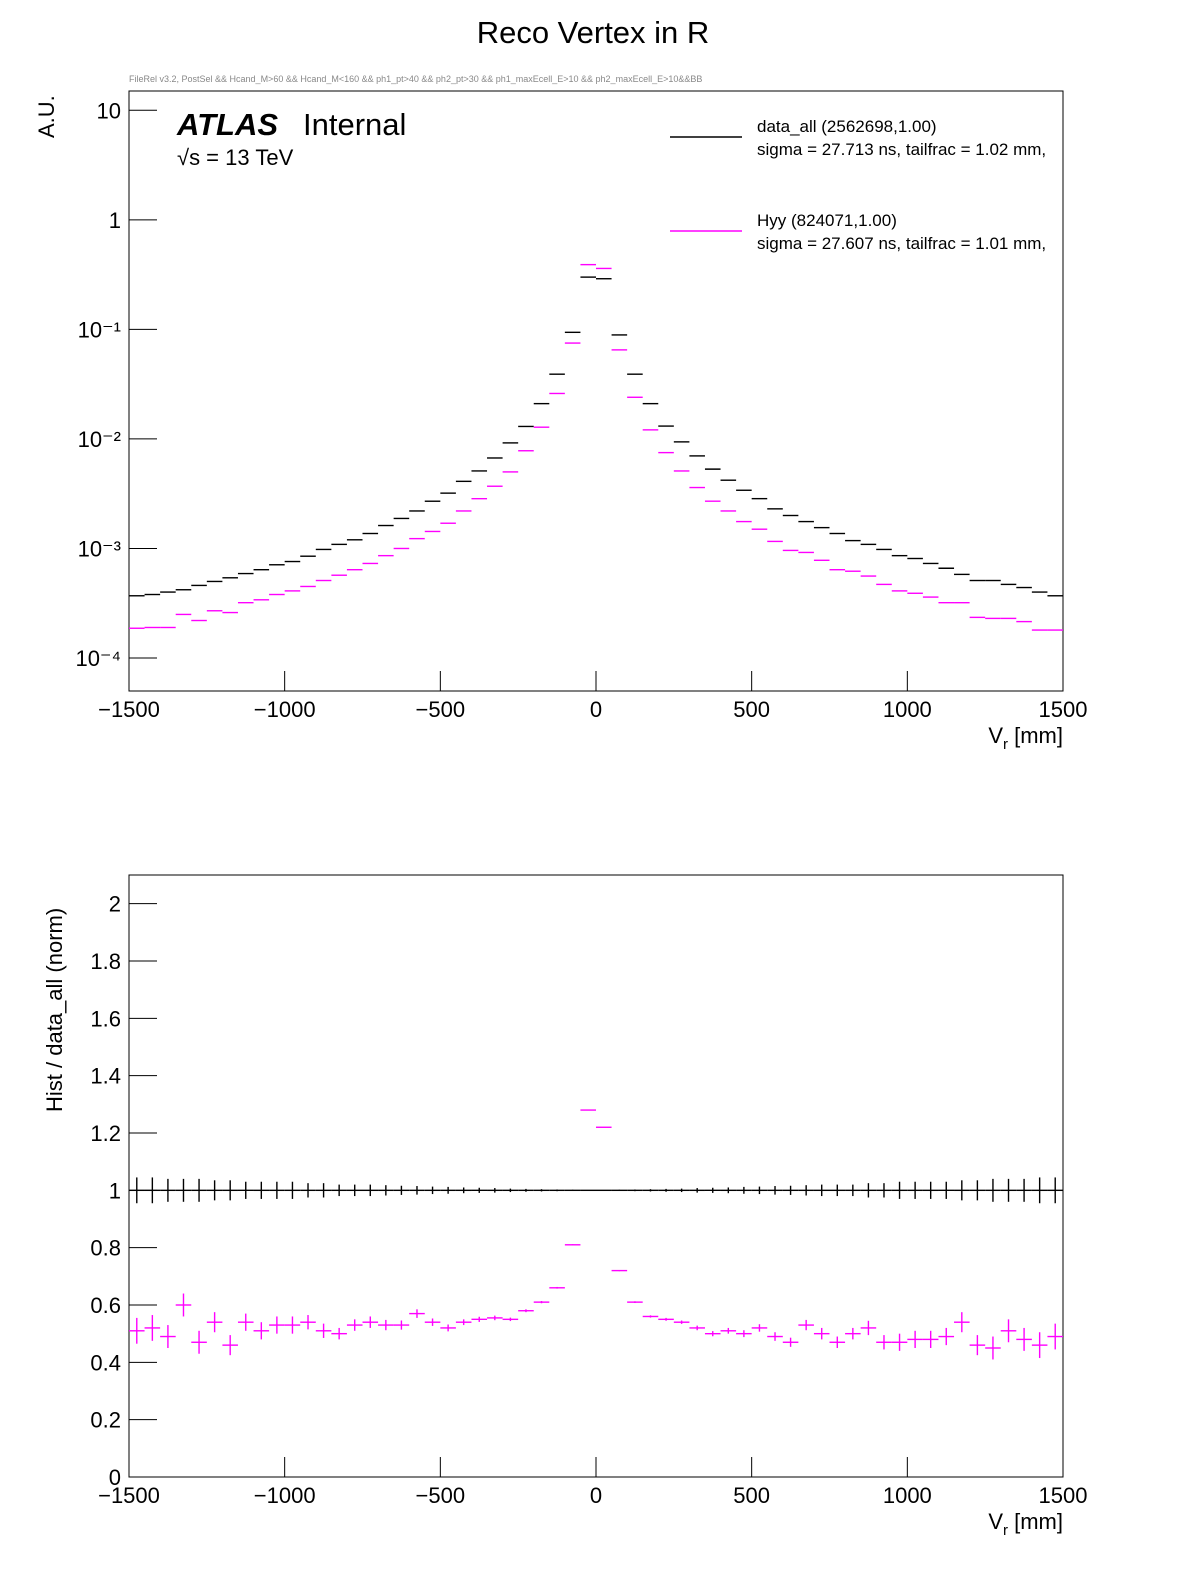 The height and width of the screenshot is (1572, 1196). I want to click on chart-title: Reco Vertex in R, so click(593, 32).